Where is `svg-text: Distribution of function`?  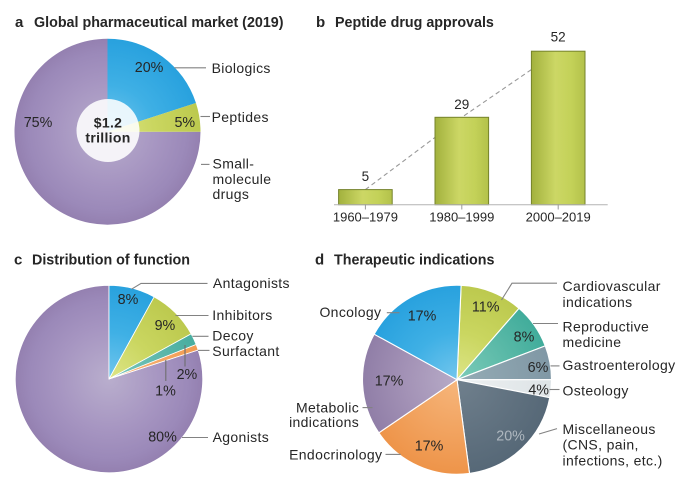 svg-text: Distribution of function is located at coordinates (111, 261).